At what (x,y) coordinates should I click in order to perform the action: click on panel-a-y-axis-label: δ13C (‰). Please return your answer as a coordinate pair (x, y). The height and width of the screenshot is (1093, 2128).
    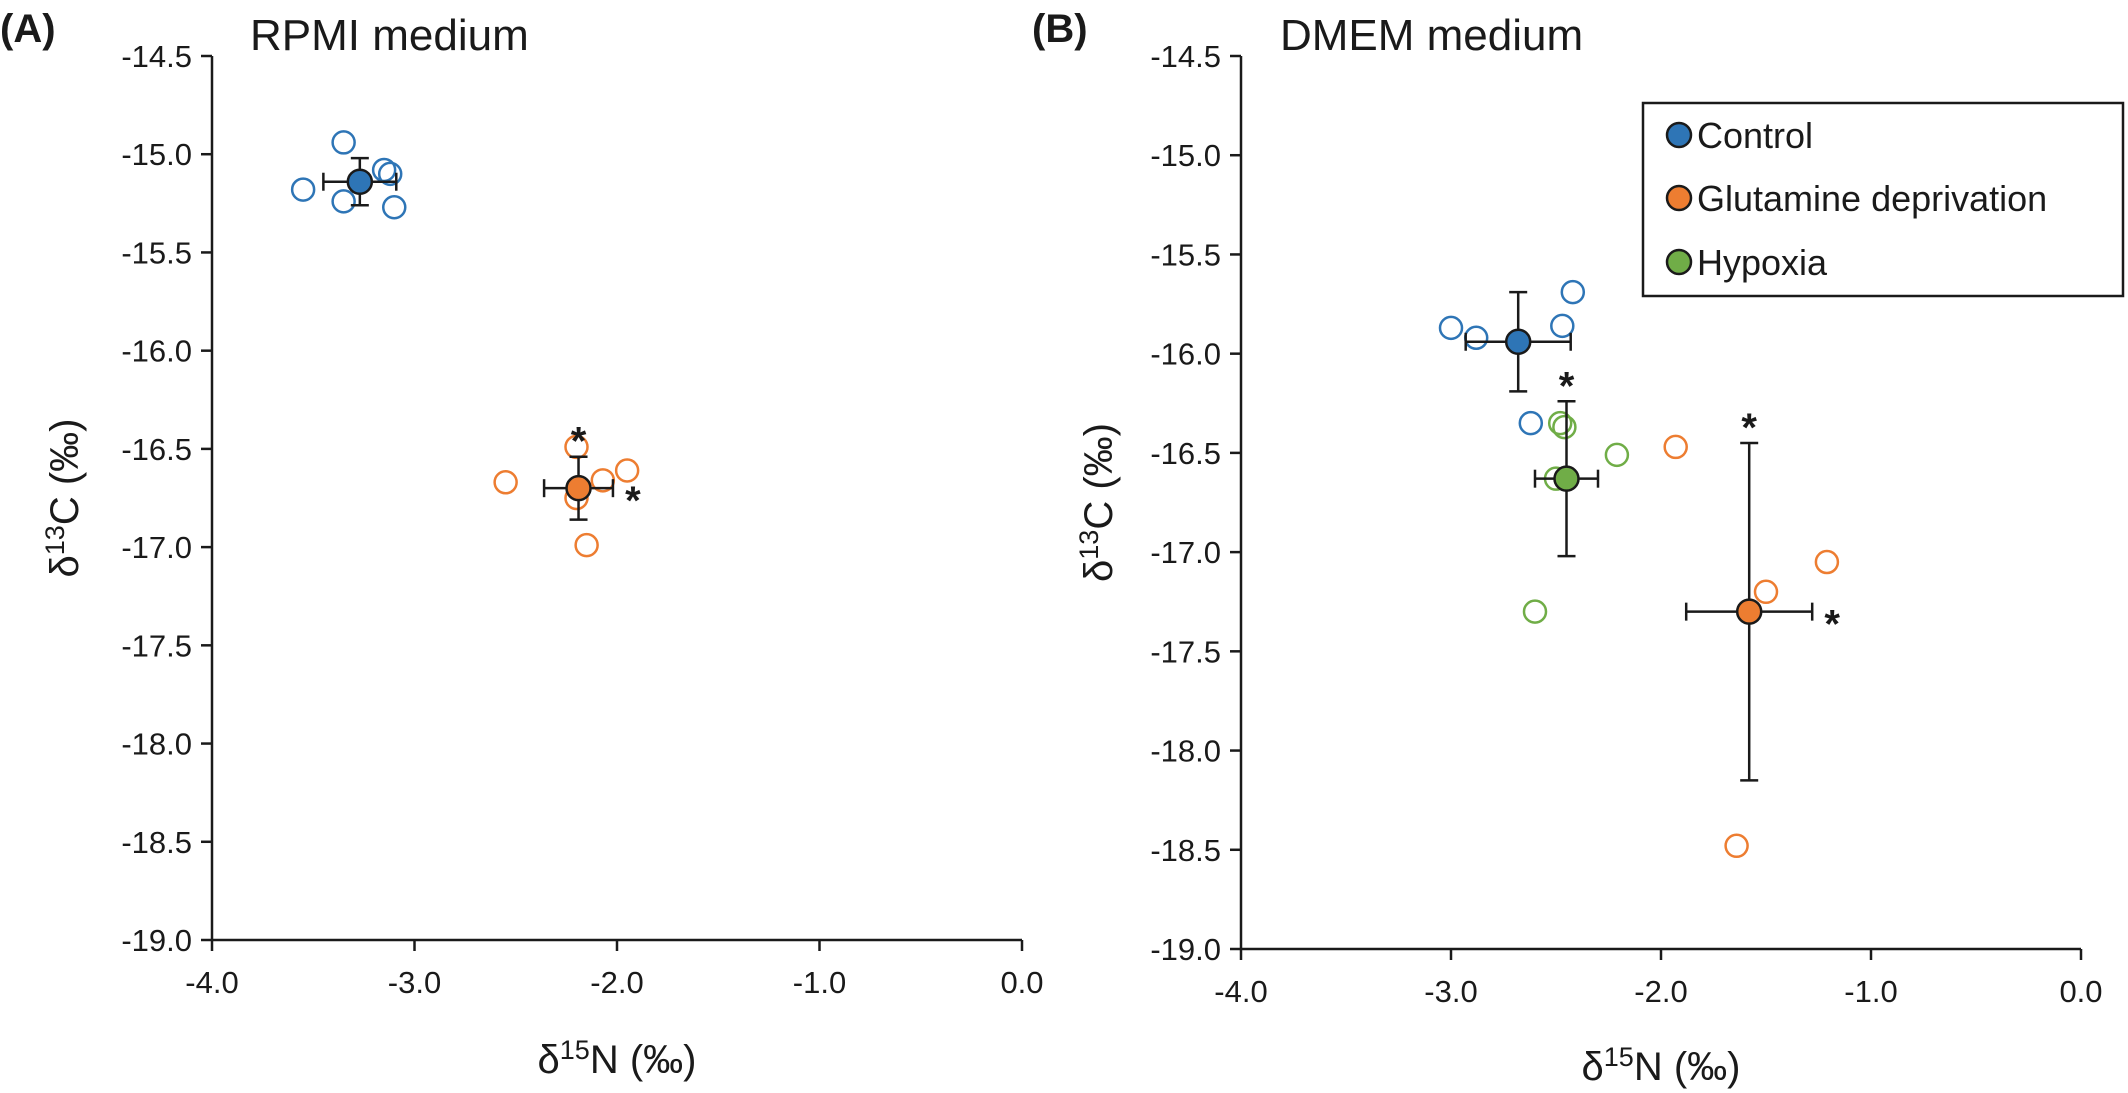
    Looking at the image, I should click on (63, 498).